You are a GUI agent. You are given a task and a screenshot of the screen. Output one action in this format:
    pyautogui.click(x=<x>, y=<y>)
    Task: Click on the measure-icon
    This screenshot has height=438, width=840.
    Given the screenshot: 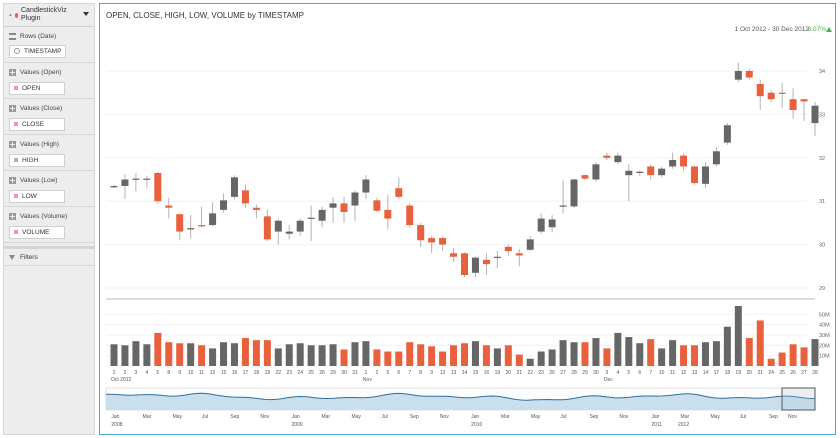 What is the action you would take?
    pyautogui.click(x=16, y=160)
    